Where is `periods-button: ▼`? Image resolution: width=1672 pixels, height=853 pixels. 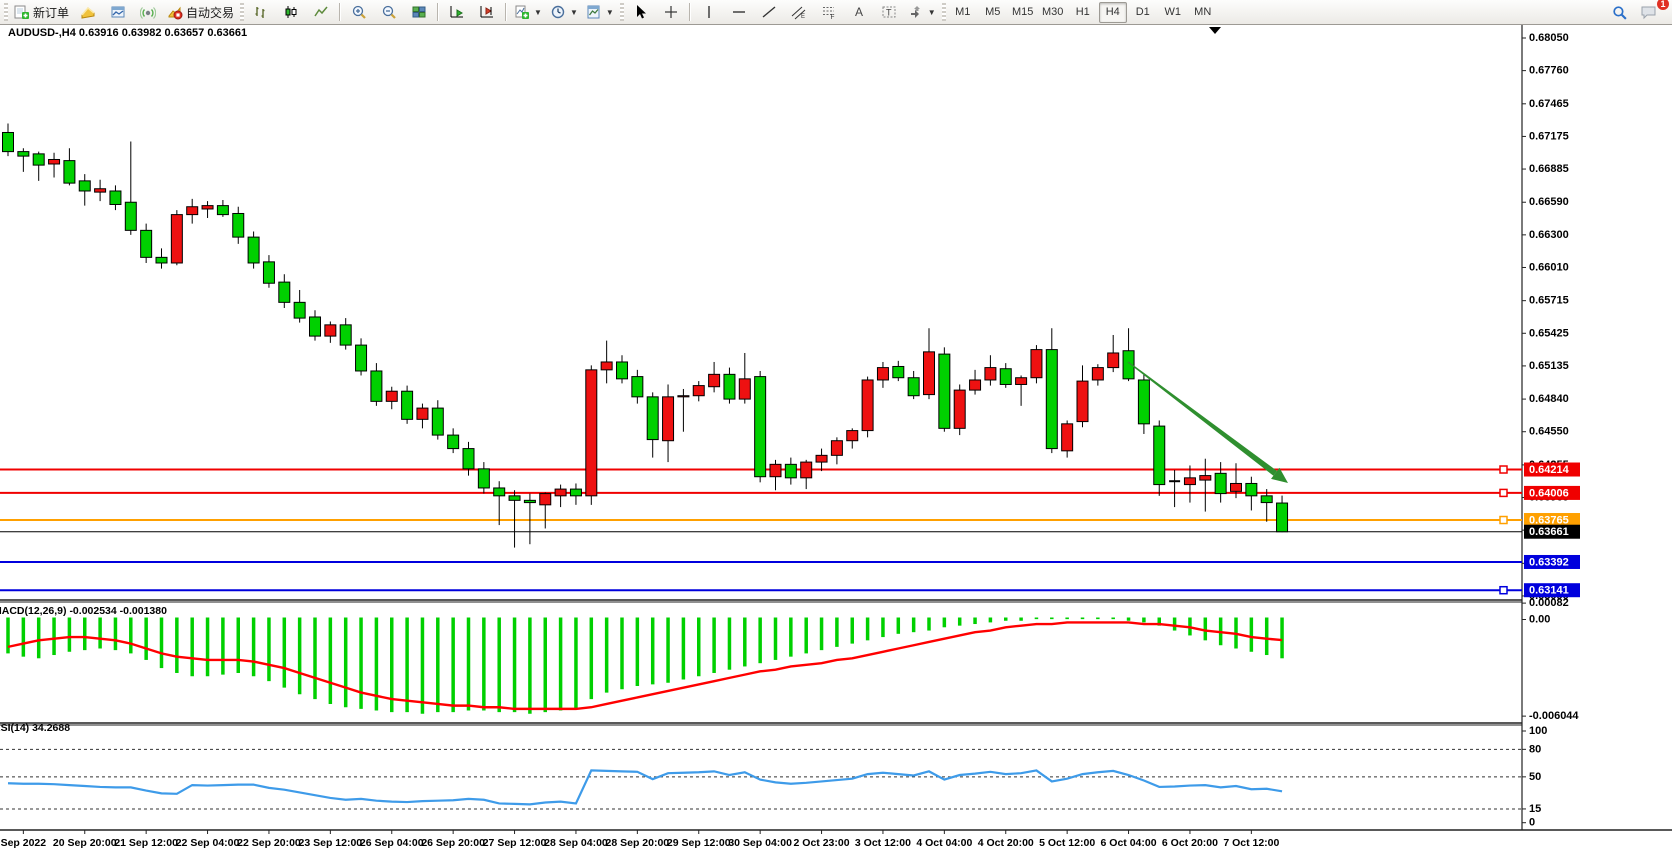
periods-button: ▼ is located at coordinates (564, 12).